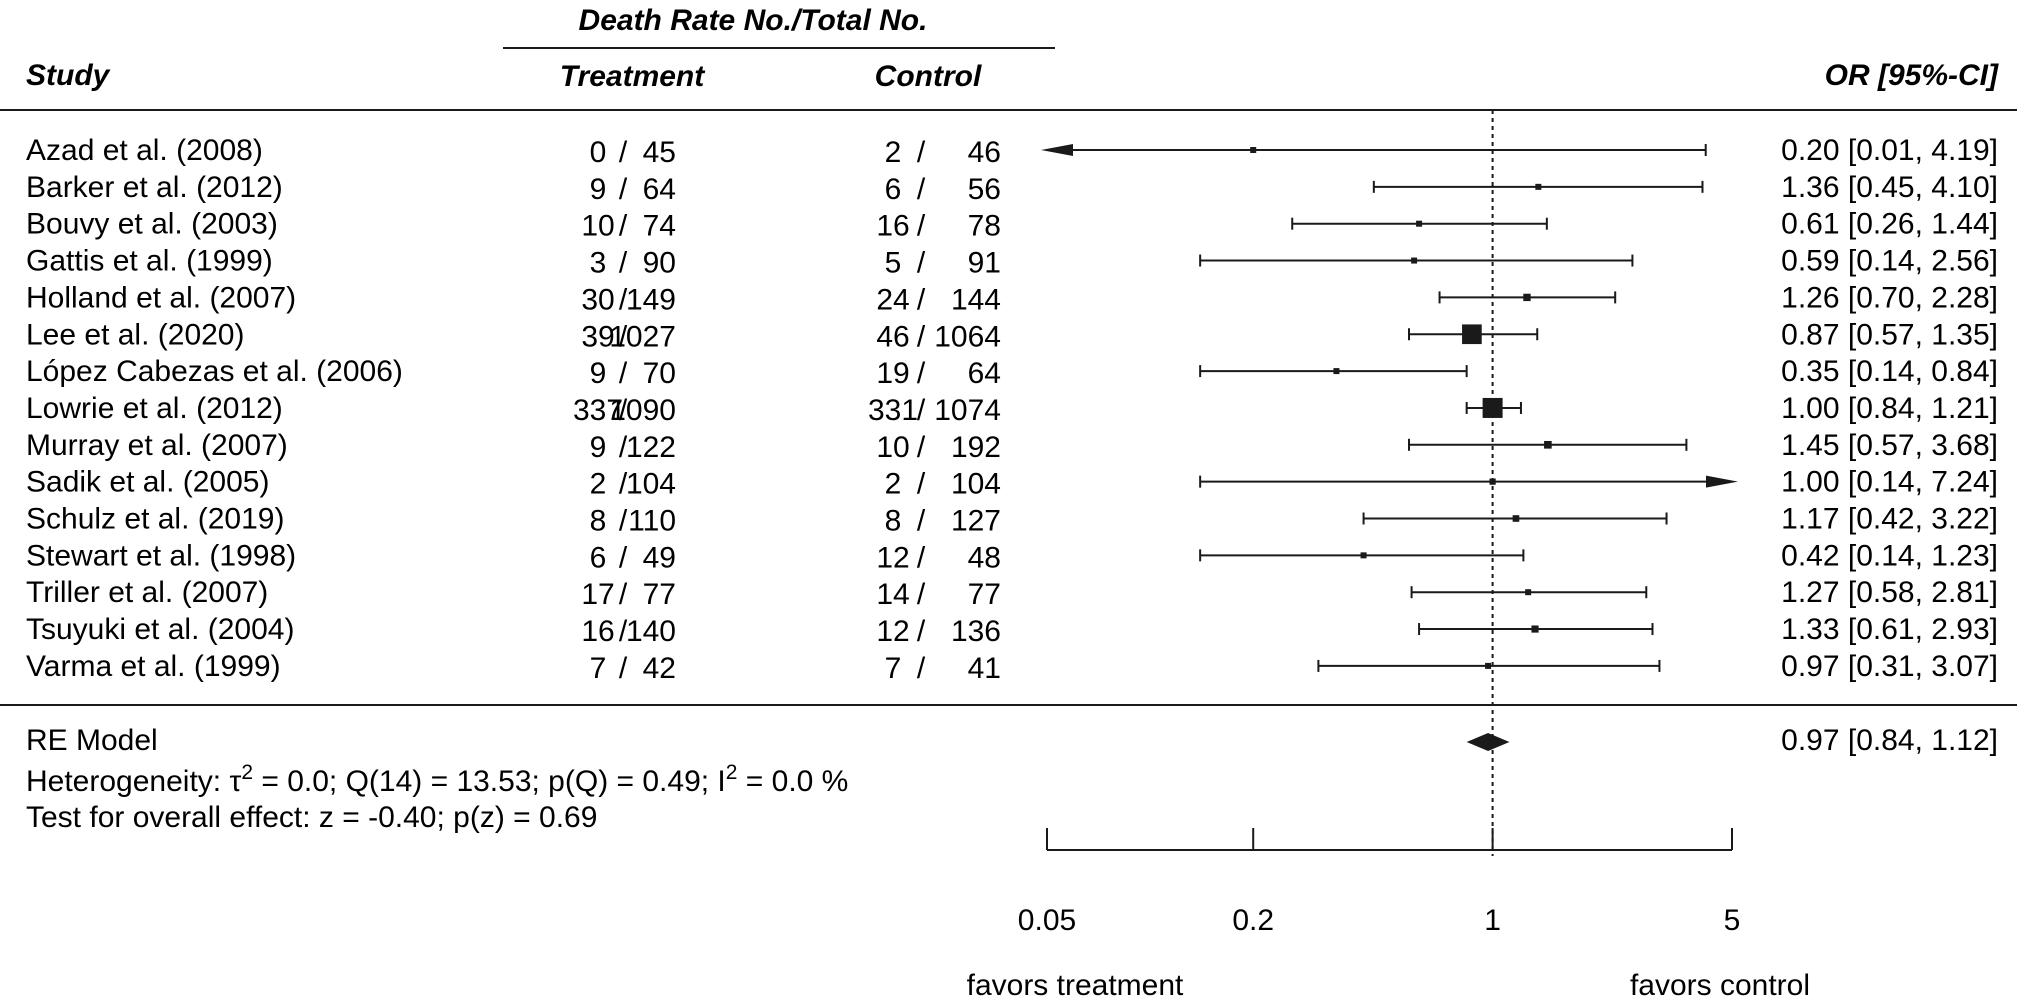 Image resolution: width=2017 pixels, height=1000 pixels. Describe the element at coordinates (92, 740) in the screenshot. I see `summary-label: RE Model` at that location.